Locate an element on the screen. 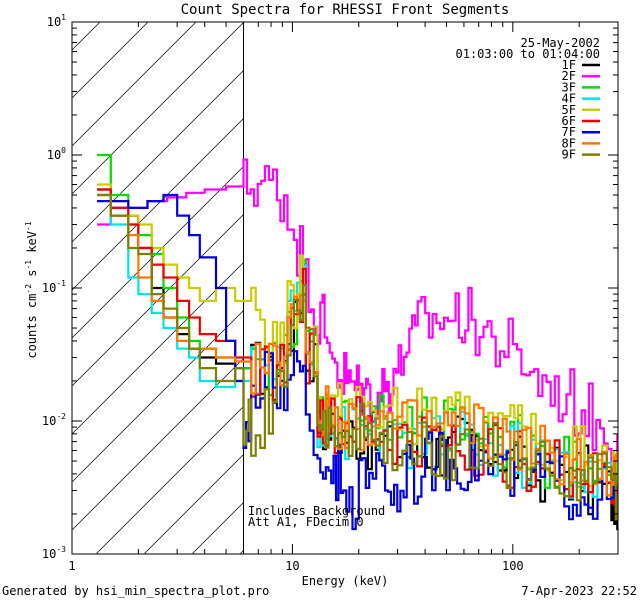  x-tick-label: 10 is located at coordinates (292, 566).